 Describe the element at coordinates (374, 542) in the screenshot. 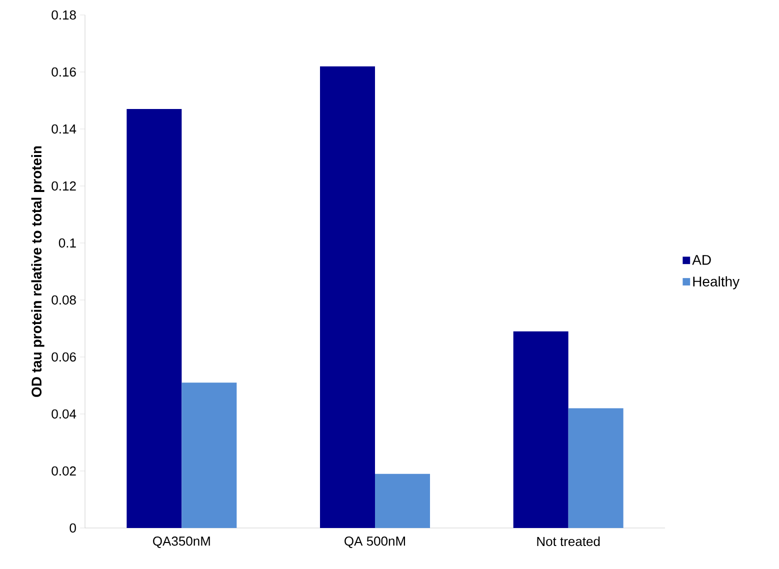

I see `x-tick-label: QA 500nM` at that location.